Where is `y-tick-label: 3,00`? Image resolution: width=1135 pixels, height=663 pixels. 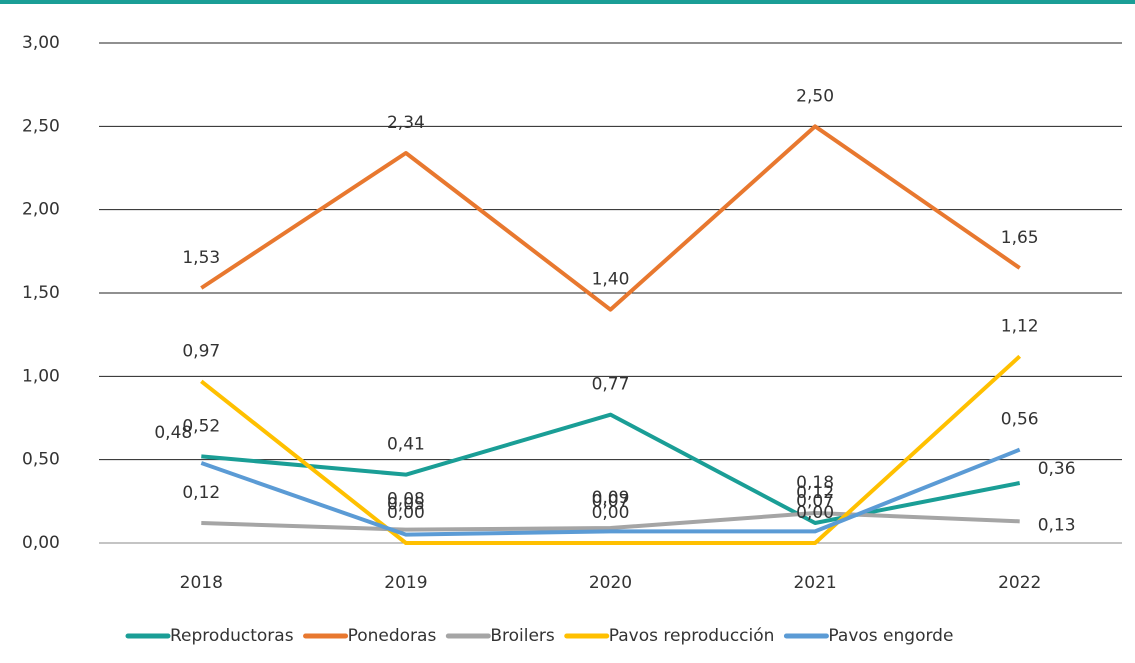
y-tick-label: 3,00 is located at coordinates (41, 43).